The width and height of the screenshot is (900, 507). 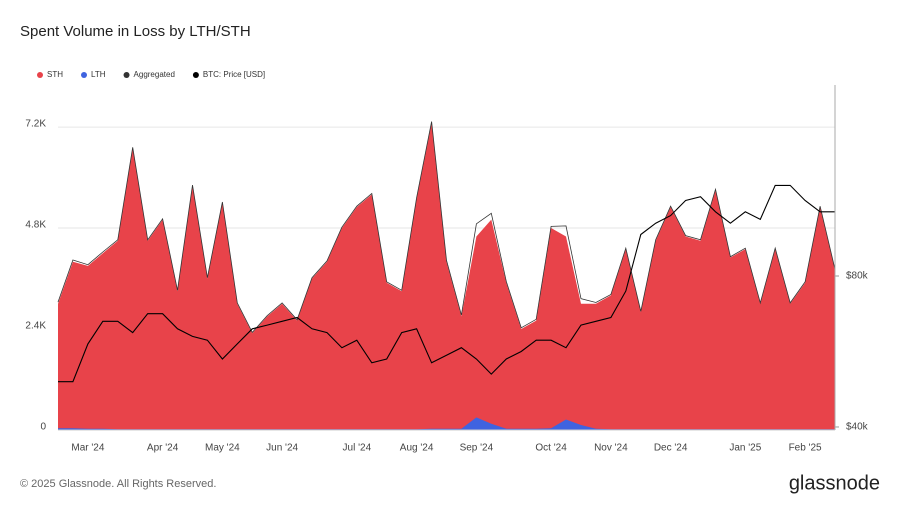 What do you see at coordinates (43, 427) in the screenshot?
I see `y-tick-label: 0` at bounding box center [43, 427].